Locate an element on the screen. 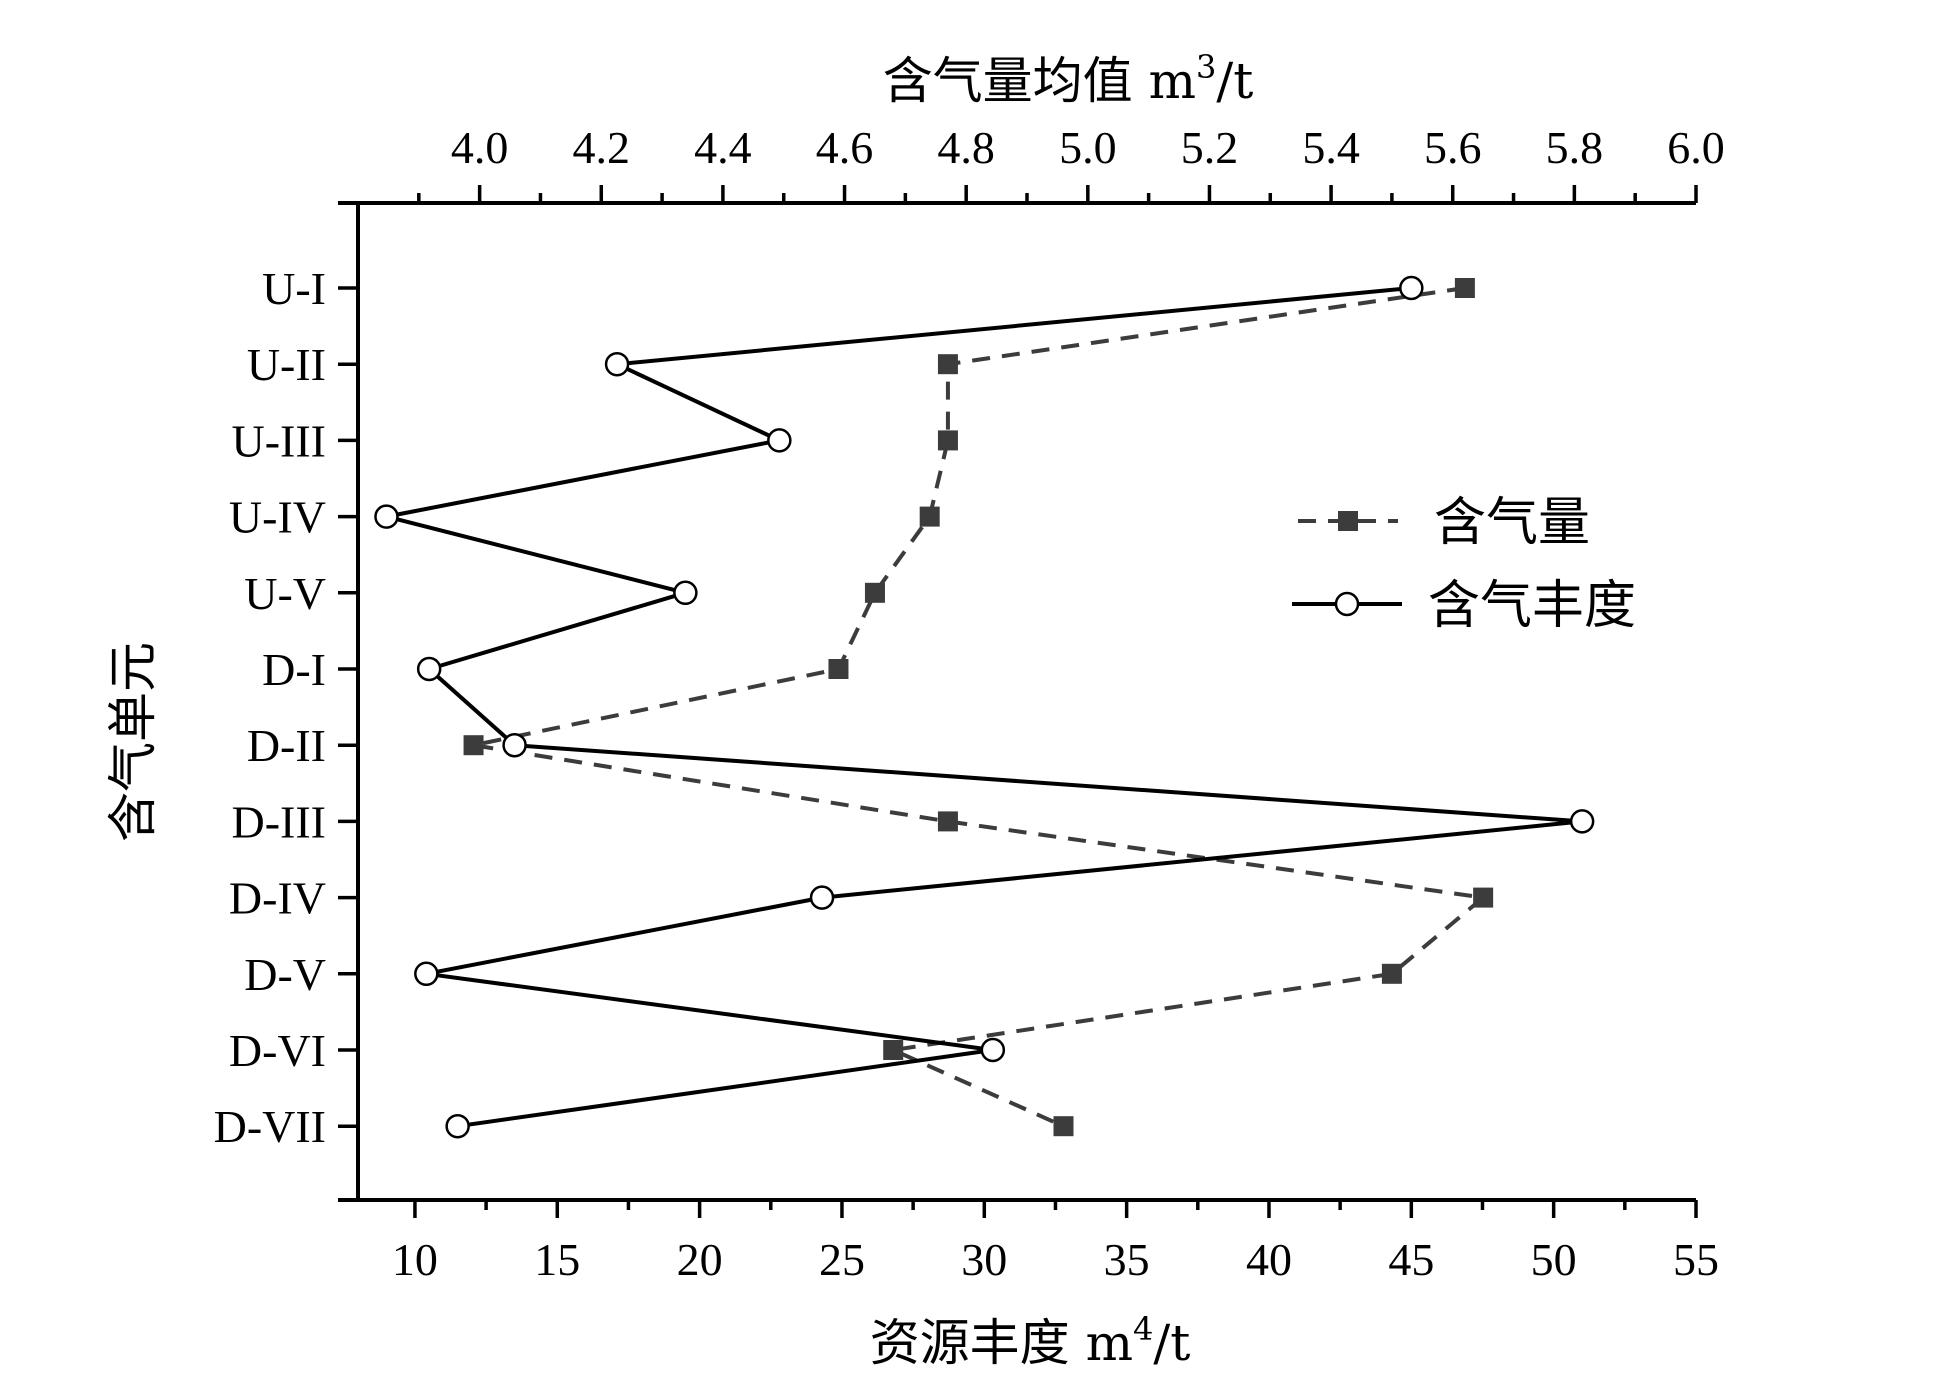  category-label: D-III is located at coordinates (279, 821).